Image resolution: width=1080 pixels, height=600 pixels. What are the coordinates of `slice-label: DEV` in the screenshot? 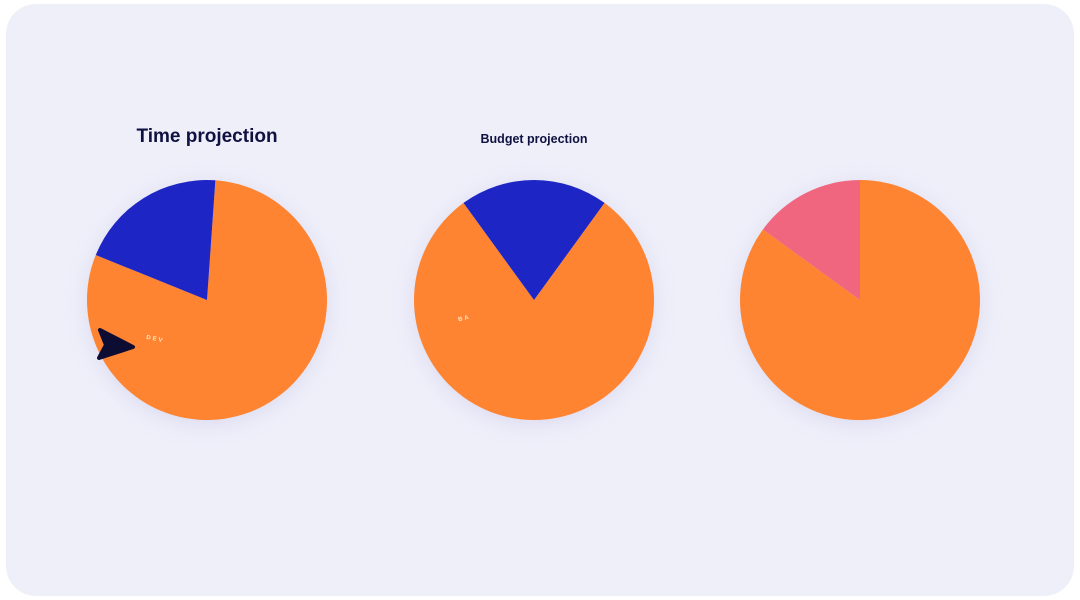 It's located at (155, 340).